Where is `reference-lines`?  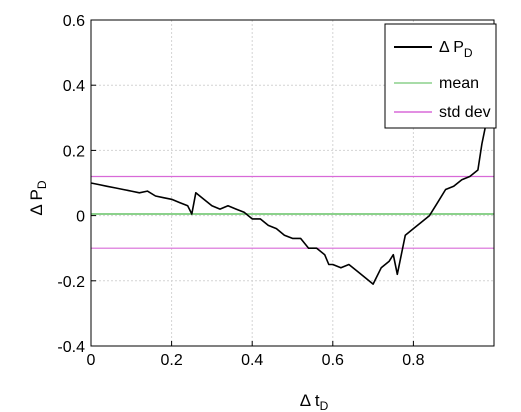
reference-lines is located at coordinates (292, 212).